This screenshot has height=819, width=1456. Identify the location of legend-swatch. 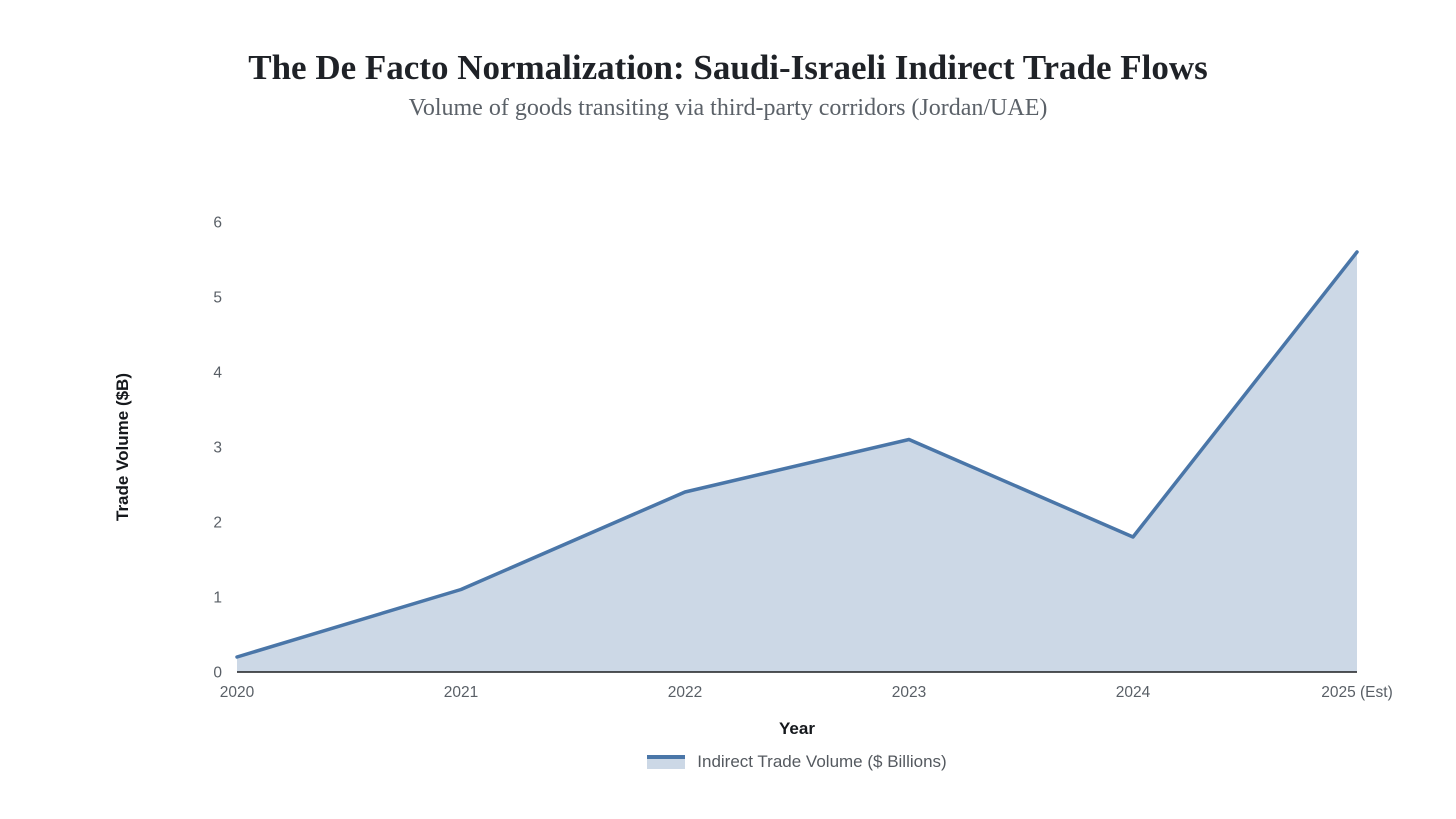
(666, 762).